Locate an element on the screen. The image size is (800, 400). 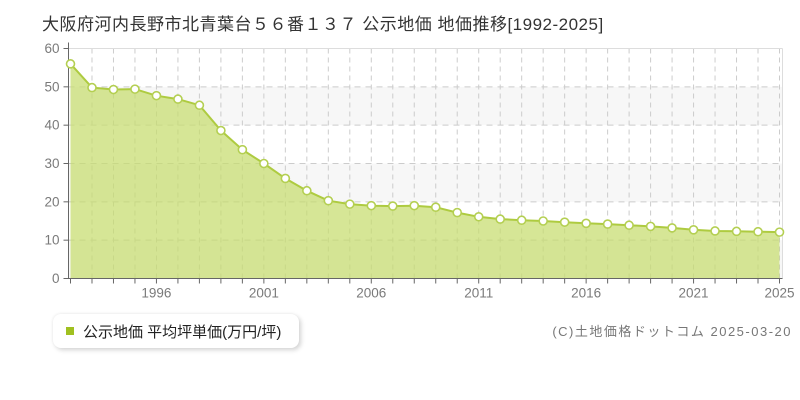
x-tick-label: 2016 is located at coordinates (586, 293).